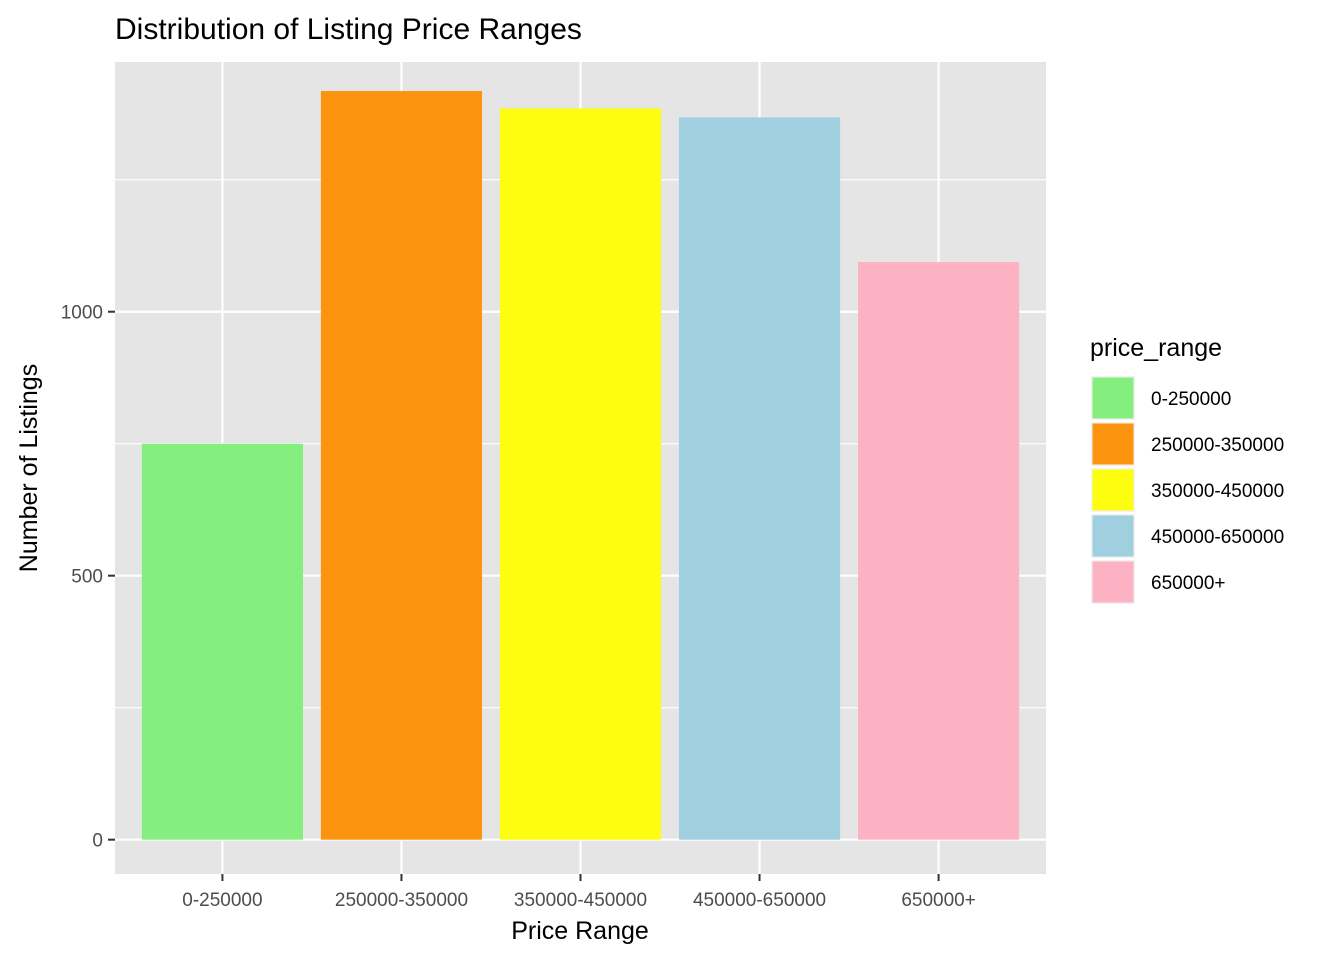 This screenshot has width=1344, height=960. I want to click on x-tick-label: 450000-650000, so click(759, 900).